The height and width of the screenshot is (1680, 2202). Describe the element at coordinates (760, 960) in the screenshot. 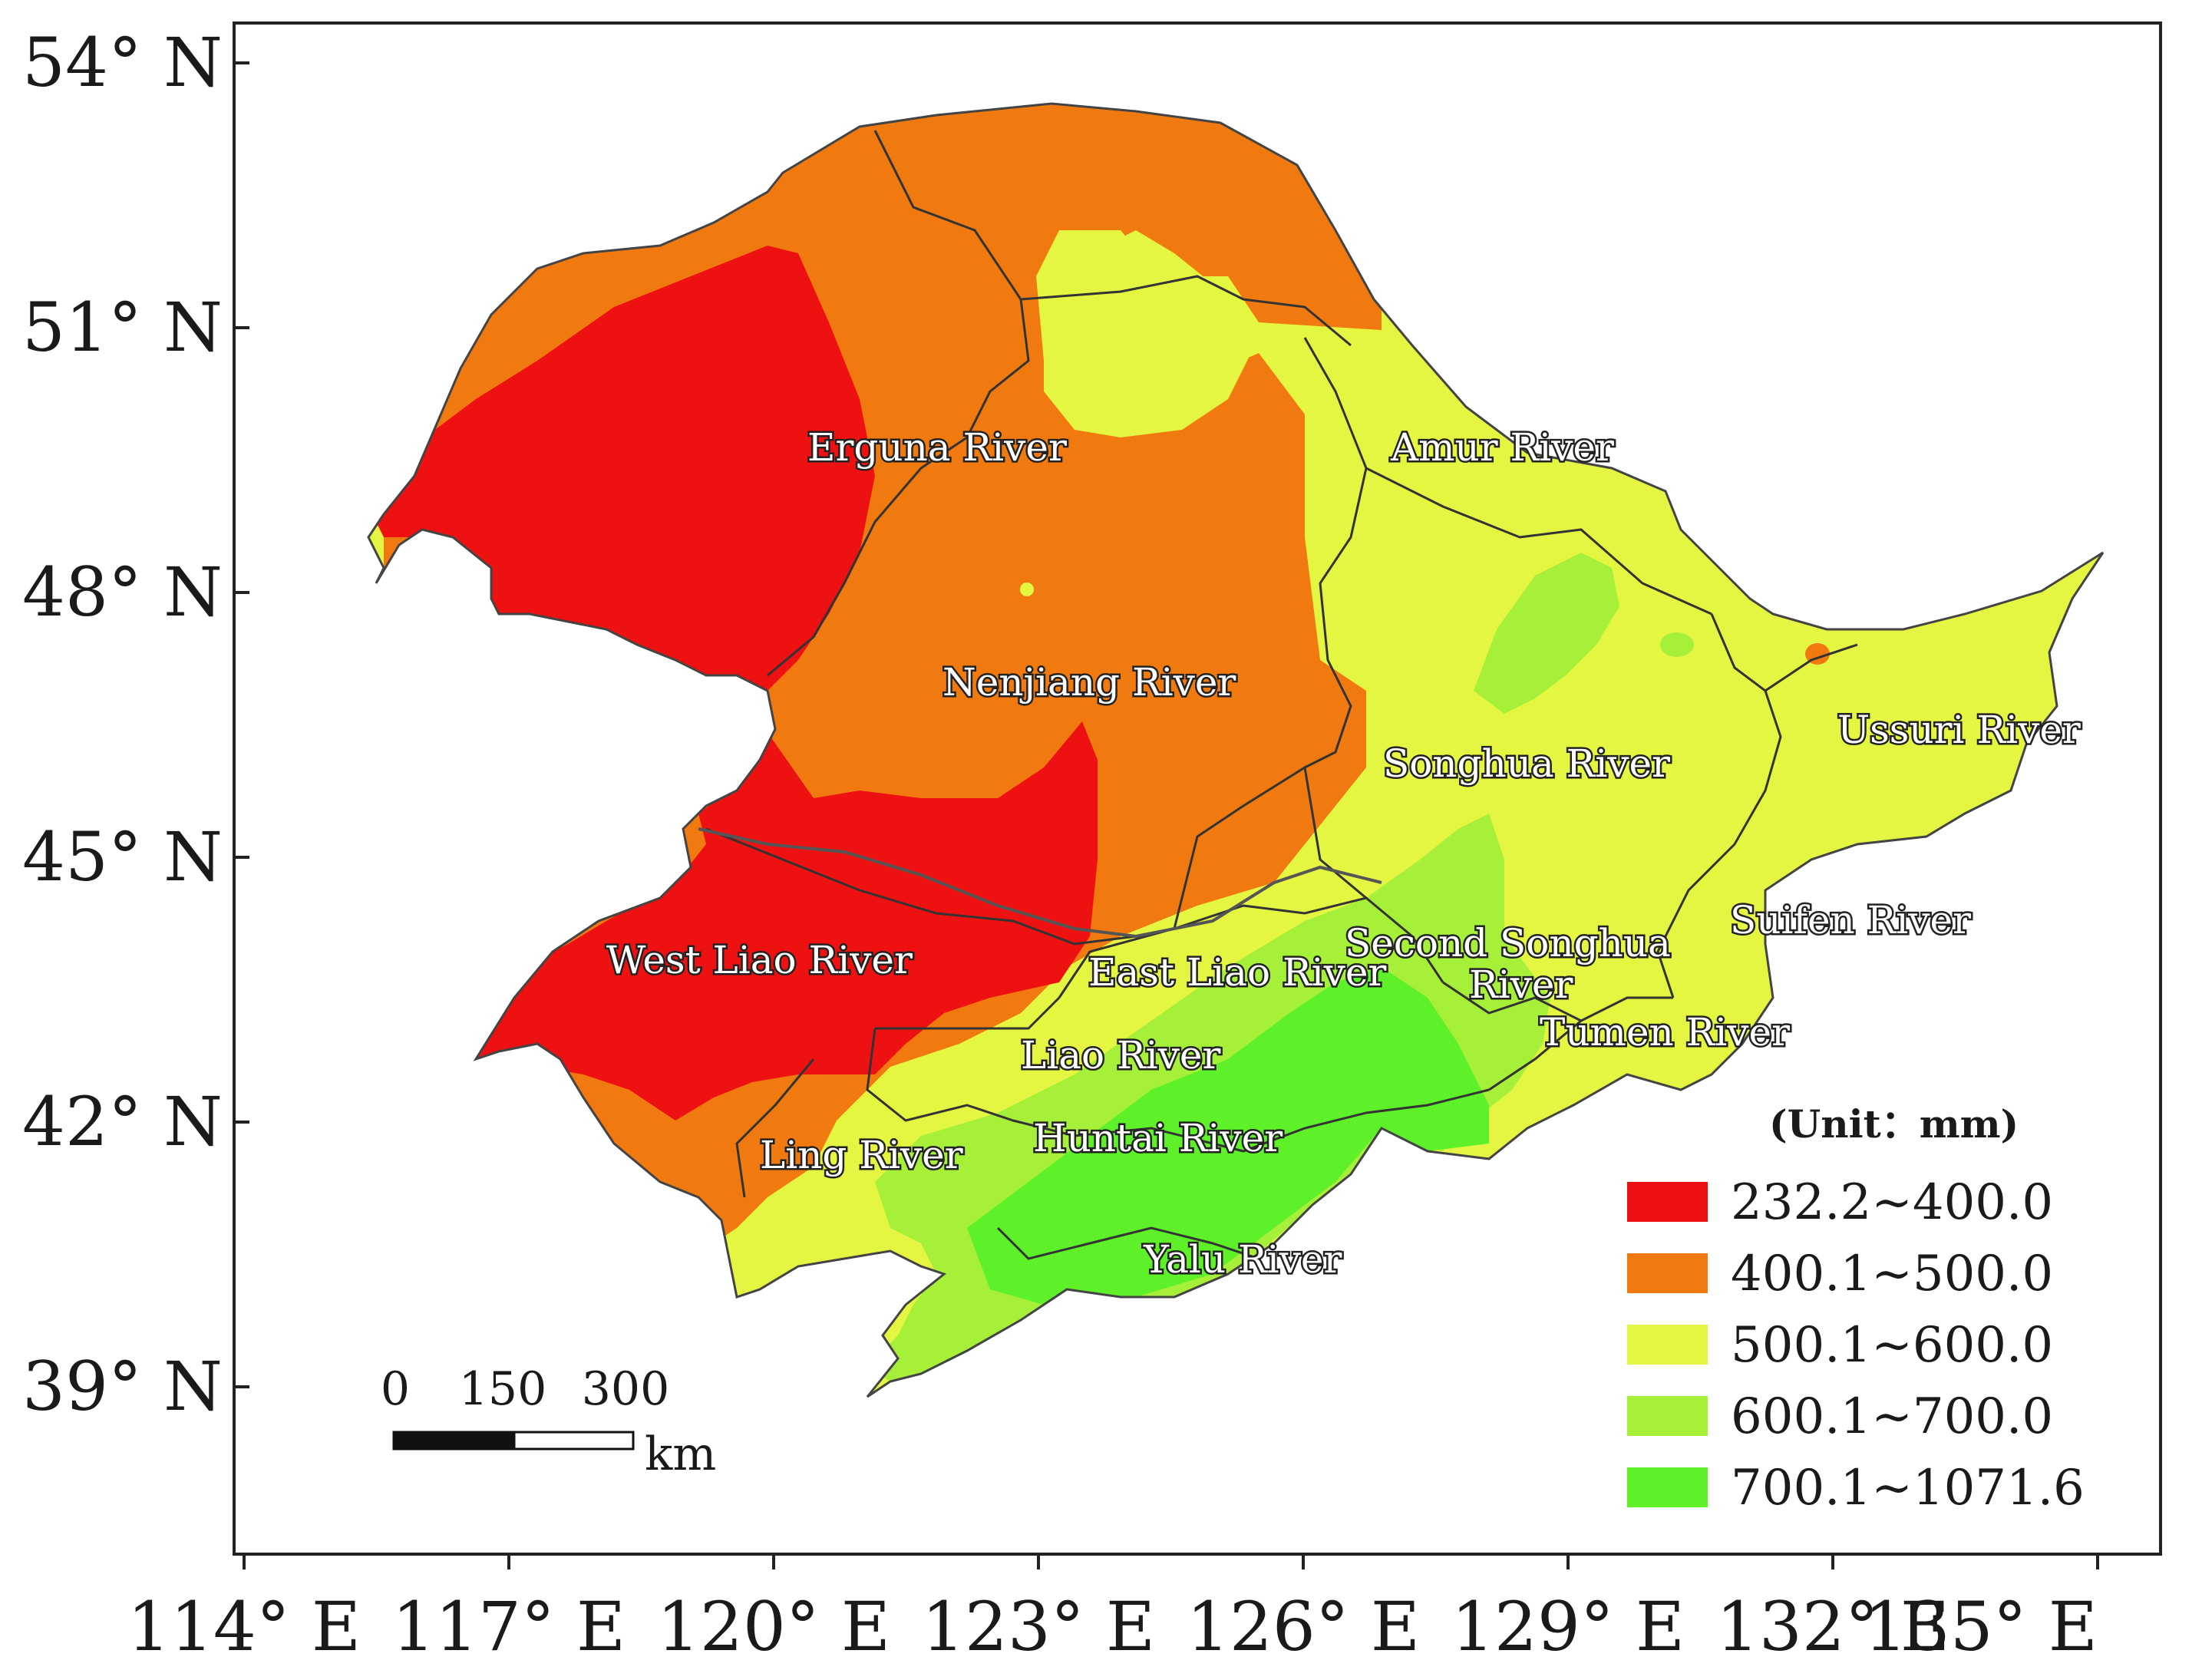

I see `label-west-liao-river: West Liao River` at that location.